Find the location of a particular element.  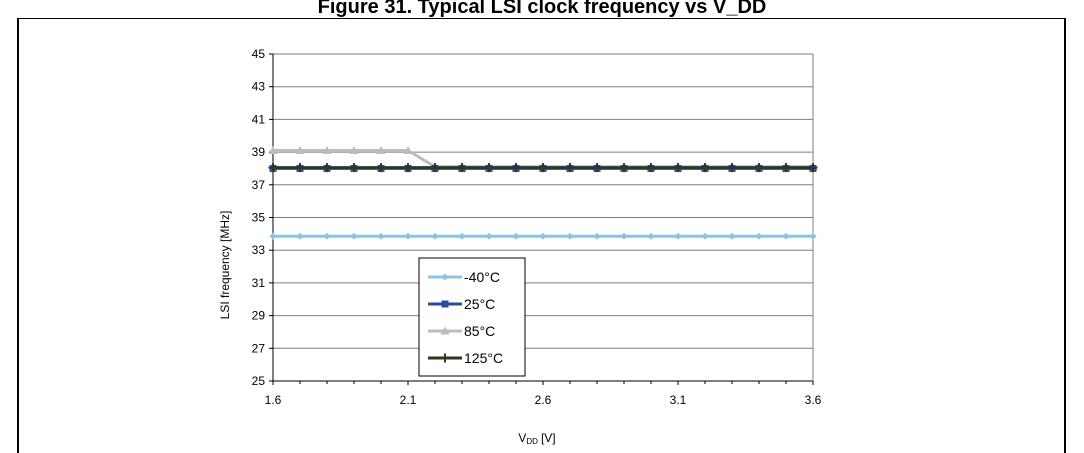

y-tick-label: 43 is located at coordinates (259, 87).